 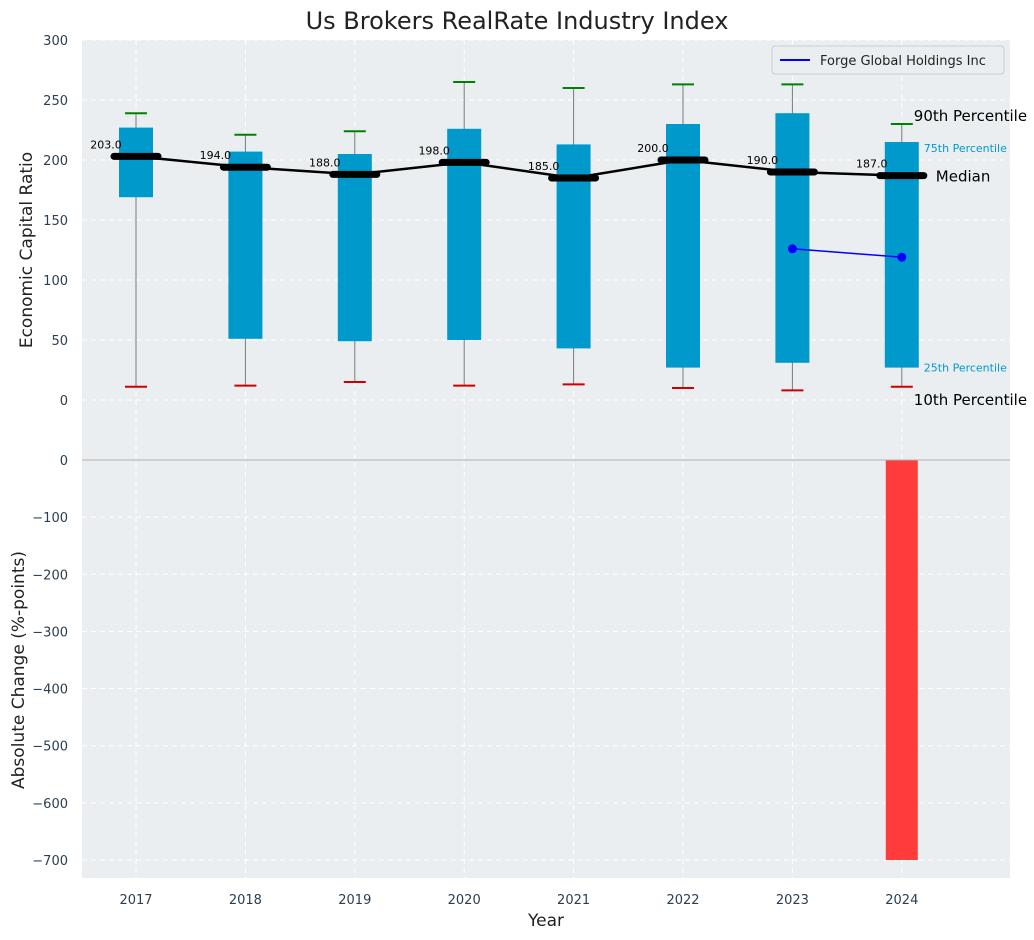 I want to click on y-tick-label: 300, so click(x=55, y=41).